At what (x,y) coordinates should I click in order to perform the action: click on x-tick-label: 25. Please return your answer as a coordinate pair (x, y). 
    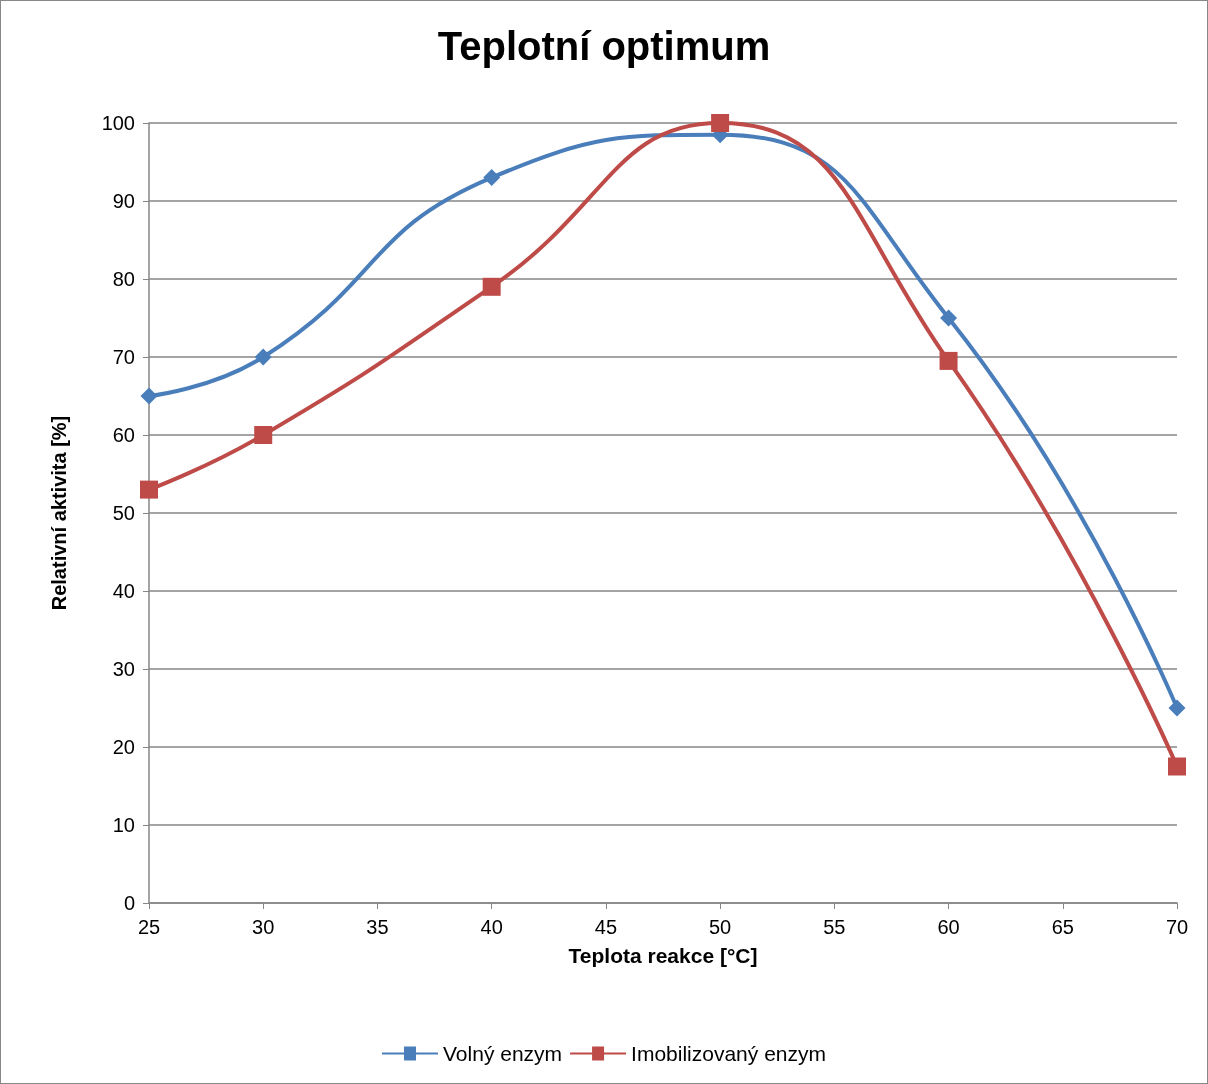
    Looking at the image, I should click on (149, 927).